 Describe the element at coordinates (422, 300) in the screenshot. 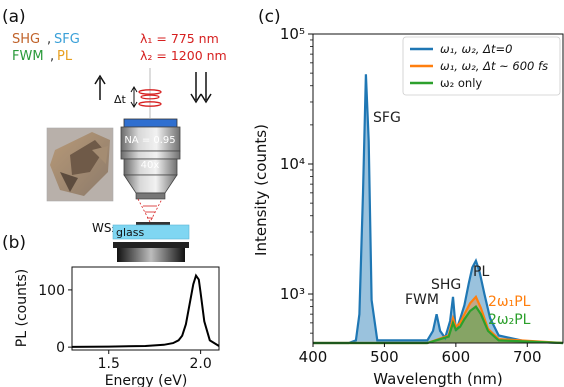

I see `annotation-fwm: FWM` at that location.